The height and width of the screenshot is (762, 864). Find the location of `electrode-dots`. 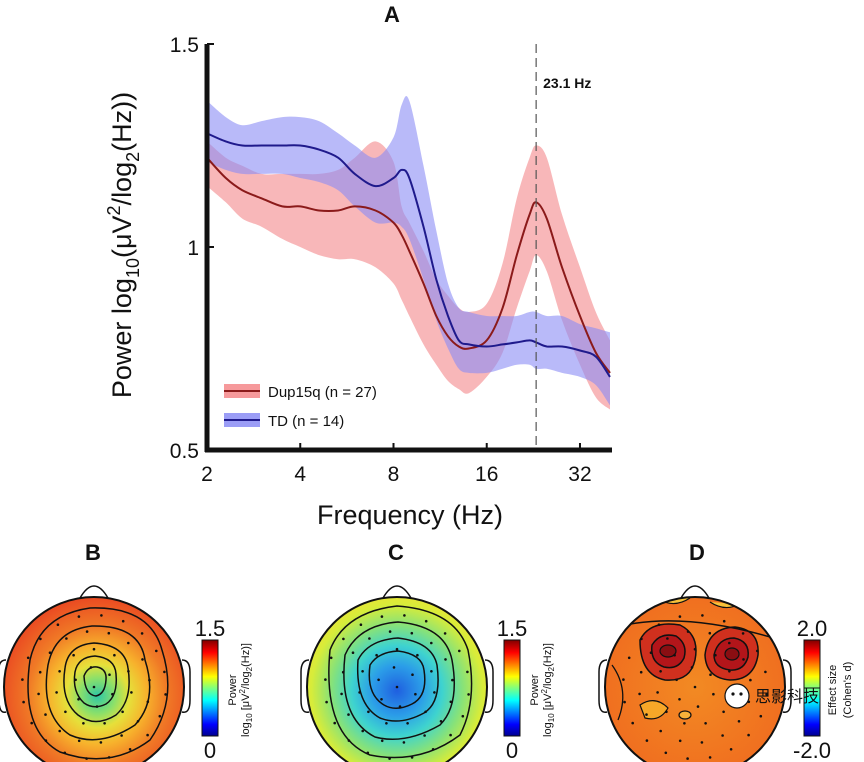

electrode-dots is located at coordinates (397, 687).